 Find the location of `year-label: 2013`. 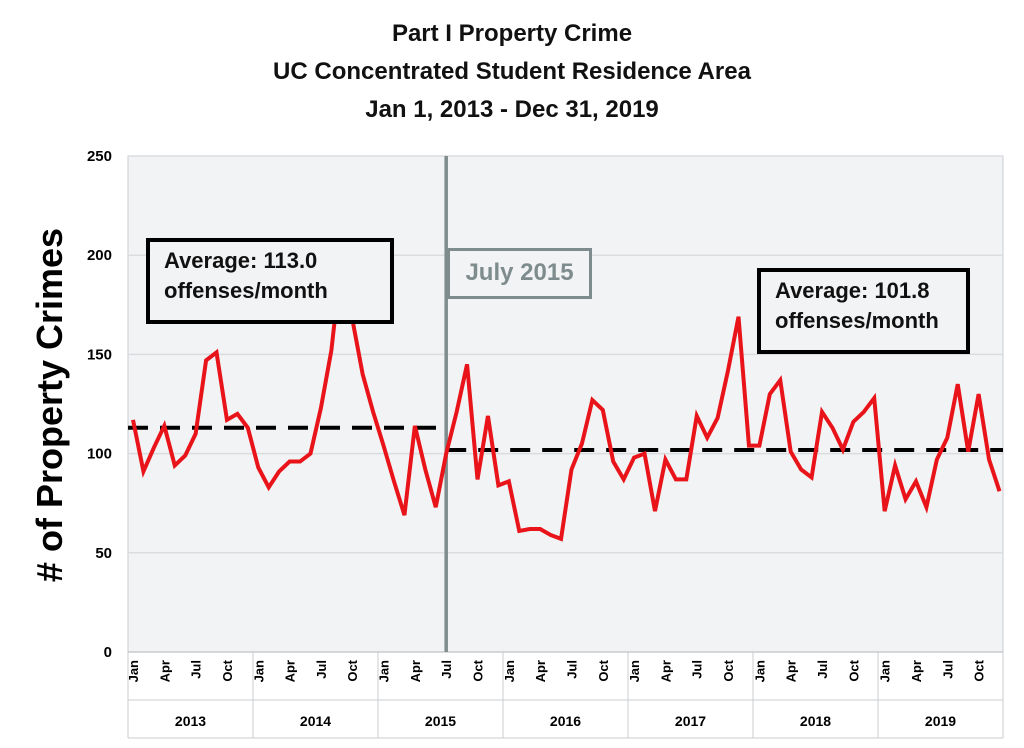

year-label: 2013 is located at coordinates (190, 721).